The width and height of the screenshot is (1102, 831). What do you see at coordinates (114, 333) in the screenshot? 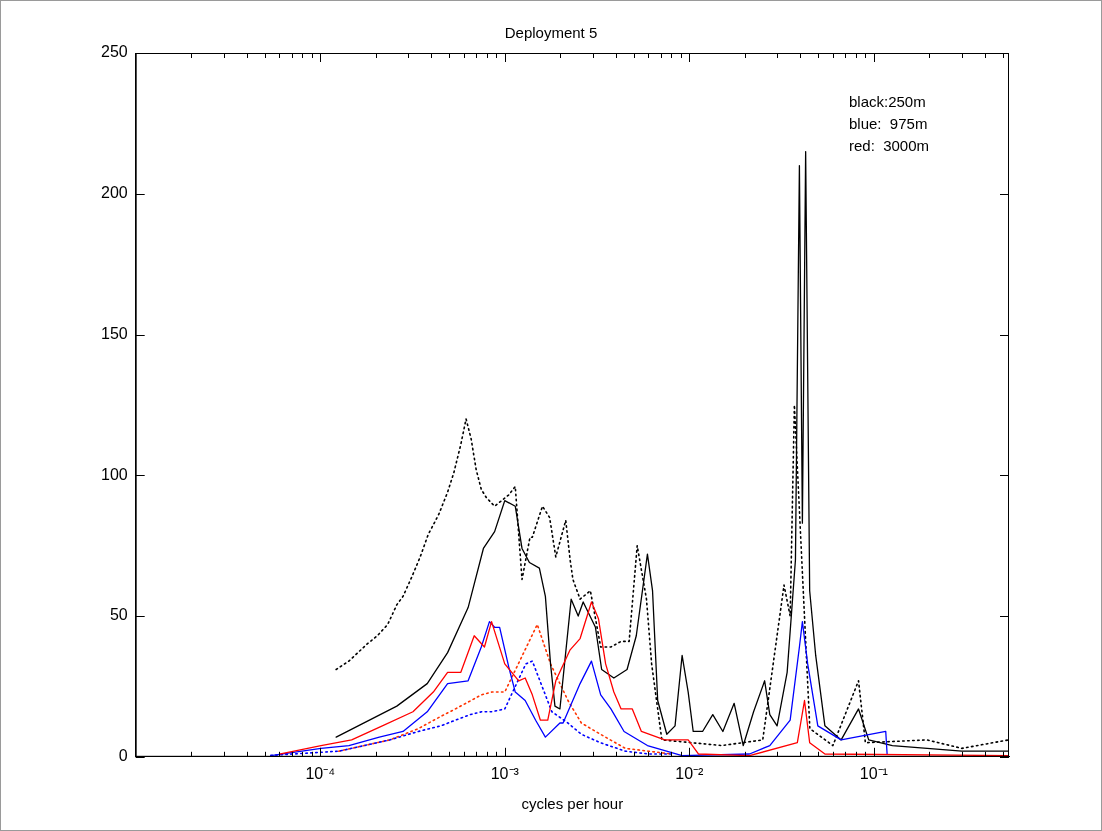
I see `y-tick-label: 150` at bounding box center [114, 333].